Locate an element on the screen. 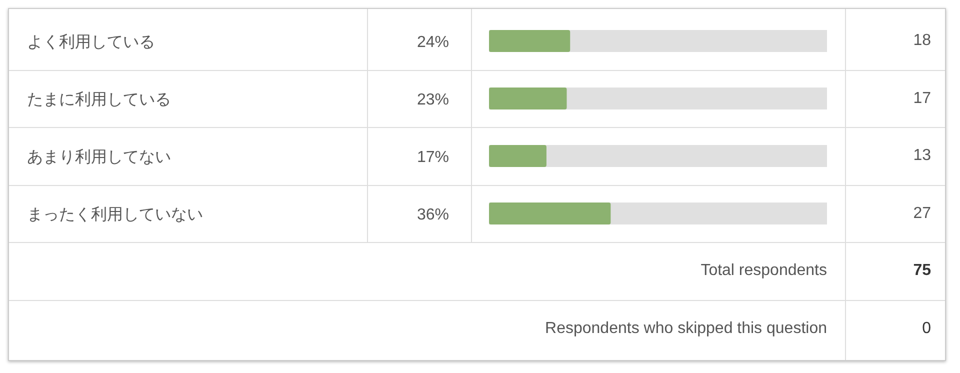 The width and height of the screenshot is (960, 373). y-tick-label: あまり利用してない is located at coordinates (99, 157).